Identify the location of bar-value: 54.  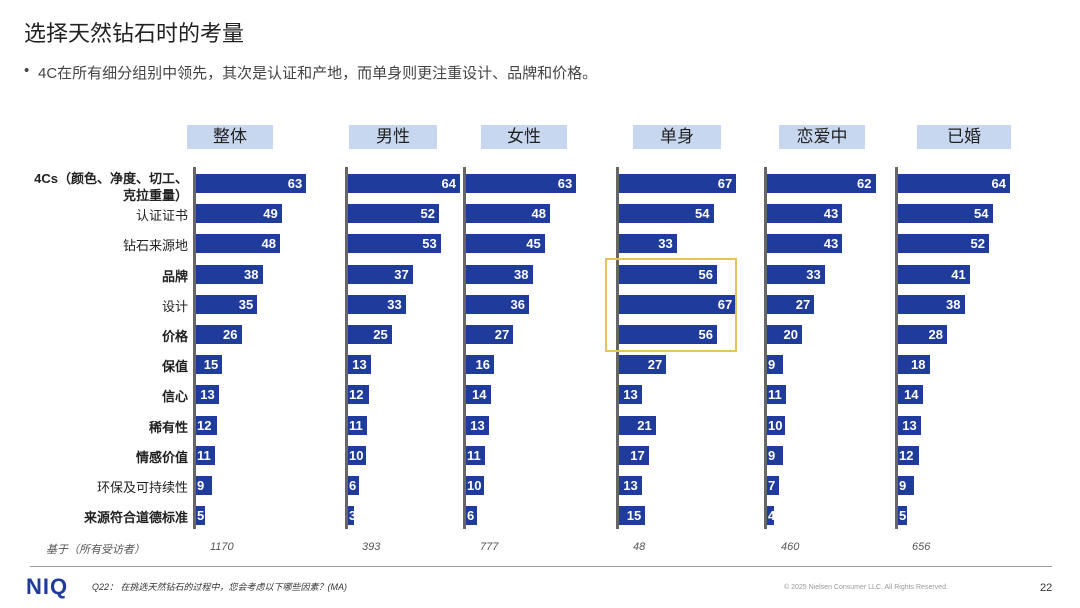
(702, 214).